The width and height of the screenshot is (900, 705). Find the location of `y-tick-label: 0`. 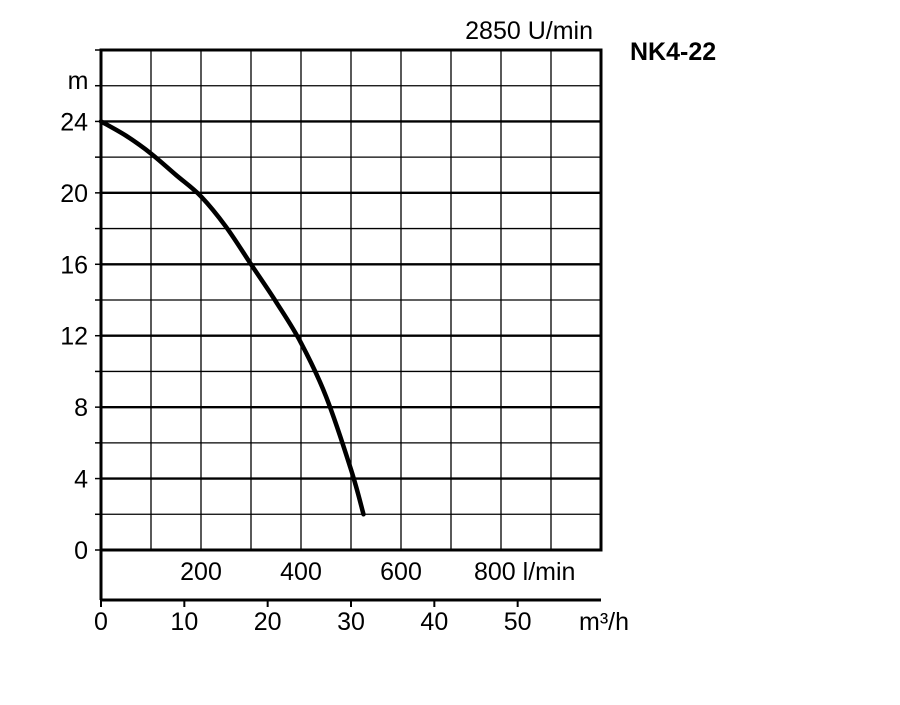

y-tick-label: 0 is located at coordinates (81, 551).